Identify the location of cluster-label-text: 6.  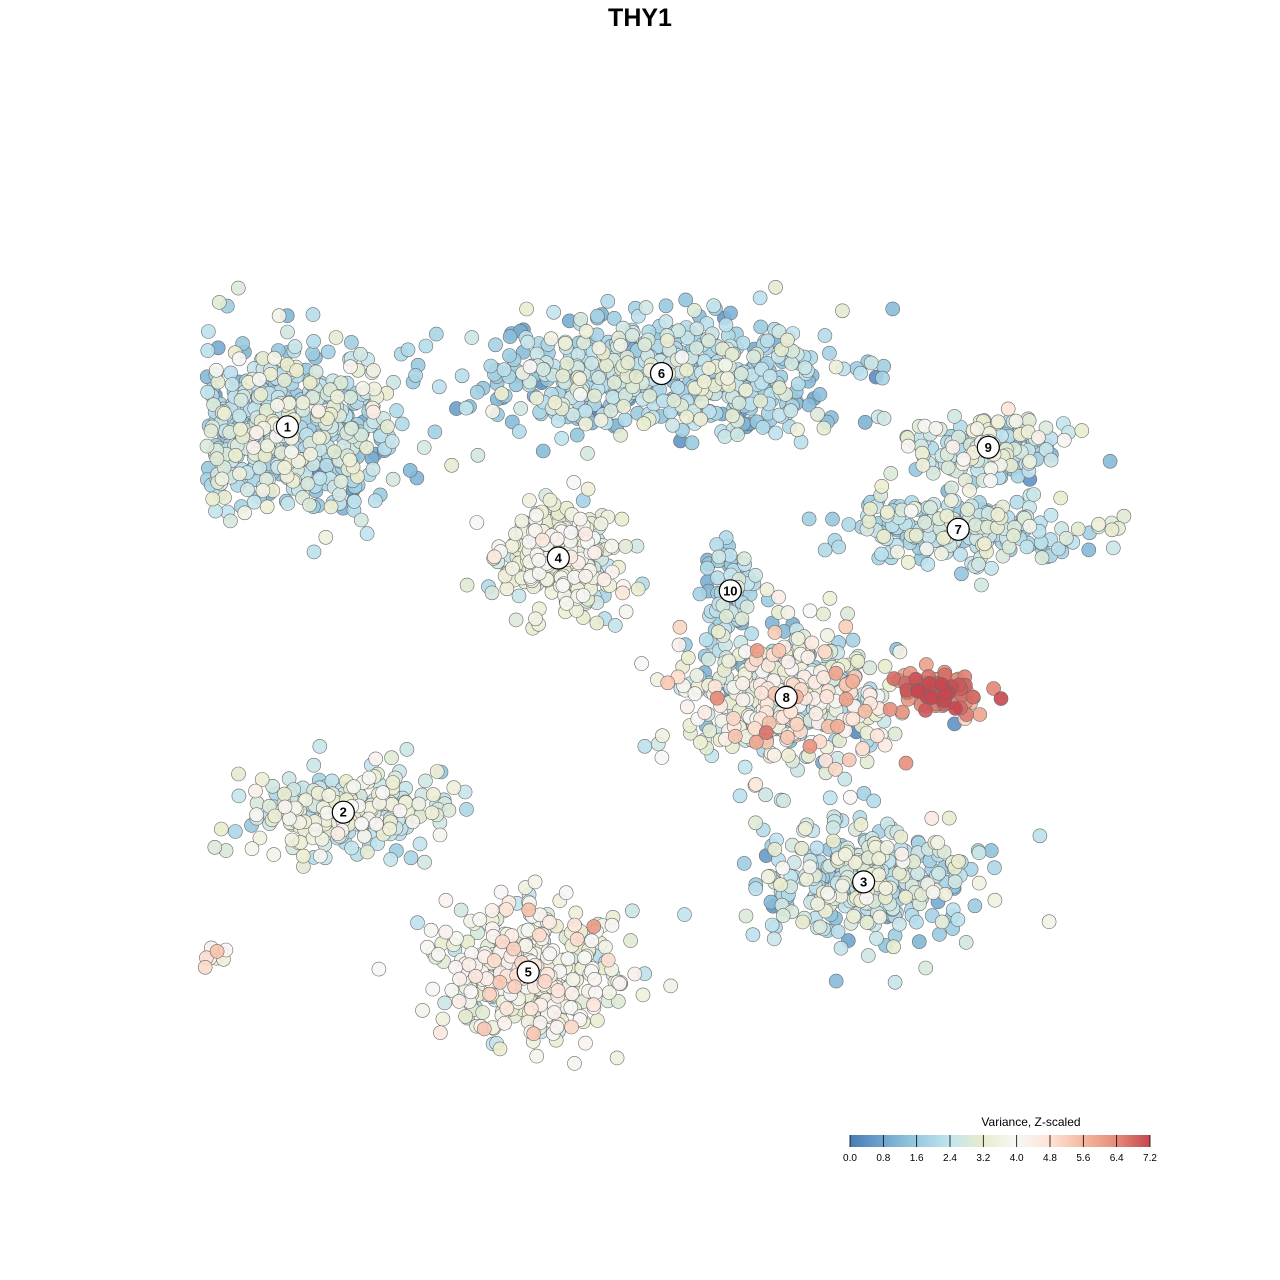
(661, 373).